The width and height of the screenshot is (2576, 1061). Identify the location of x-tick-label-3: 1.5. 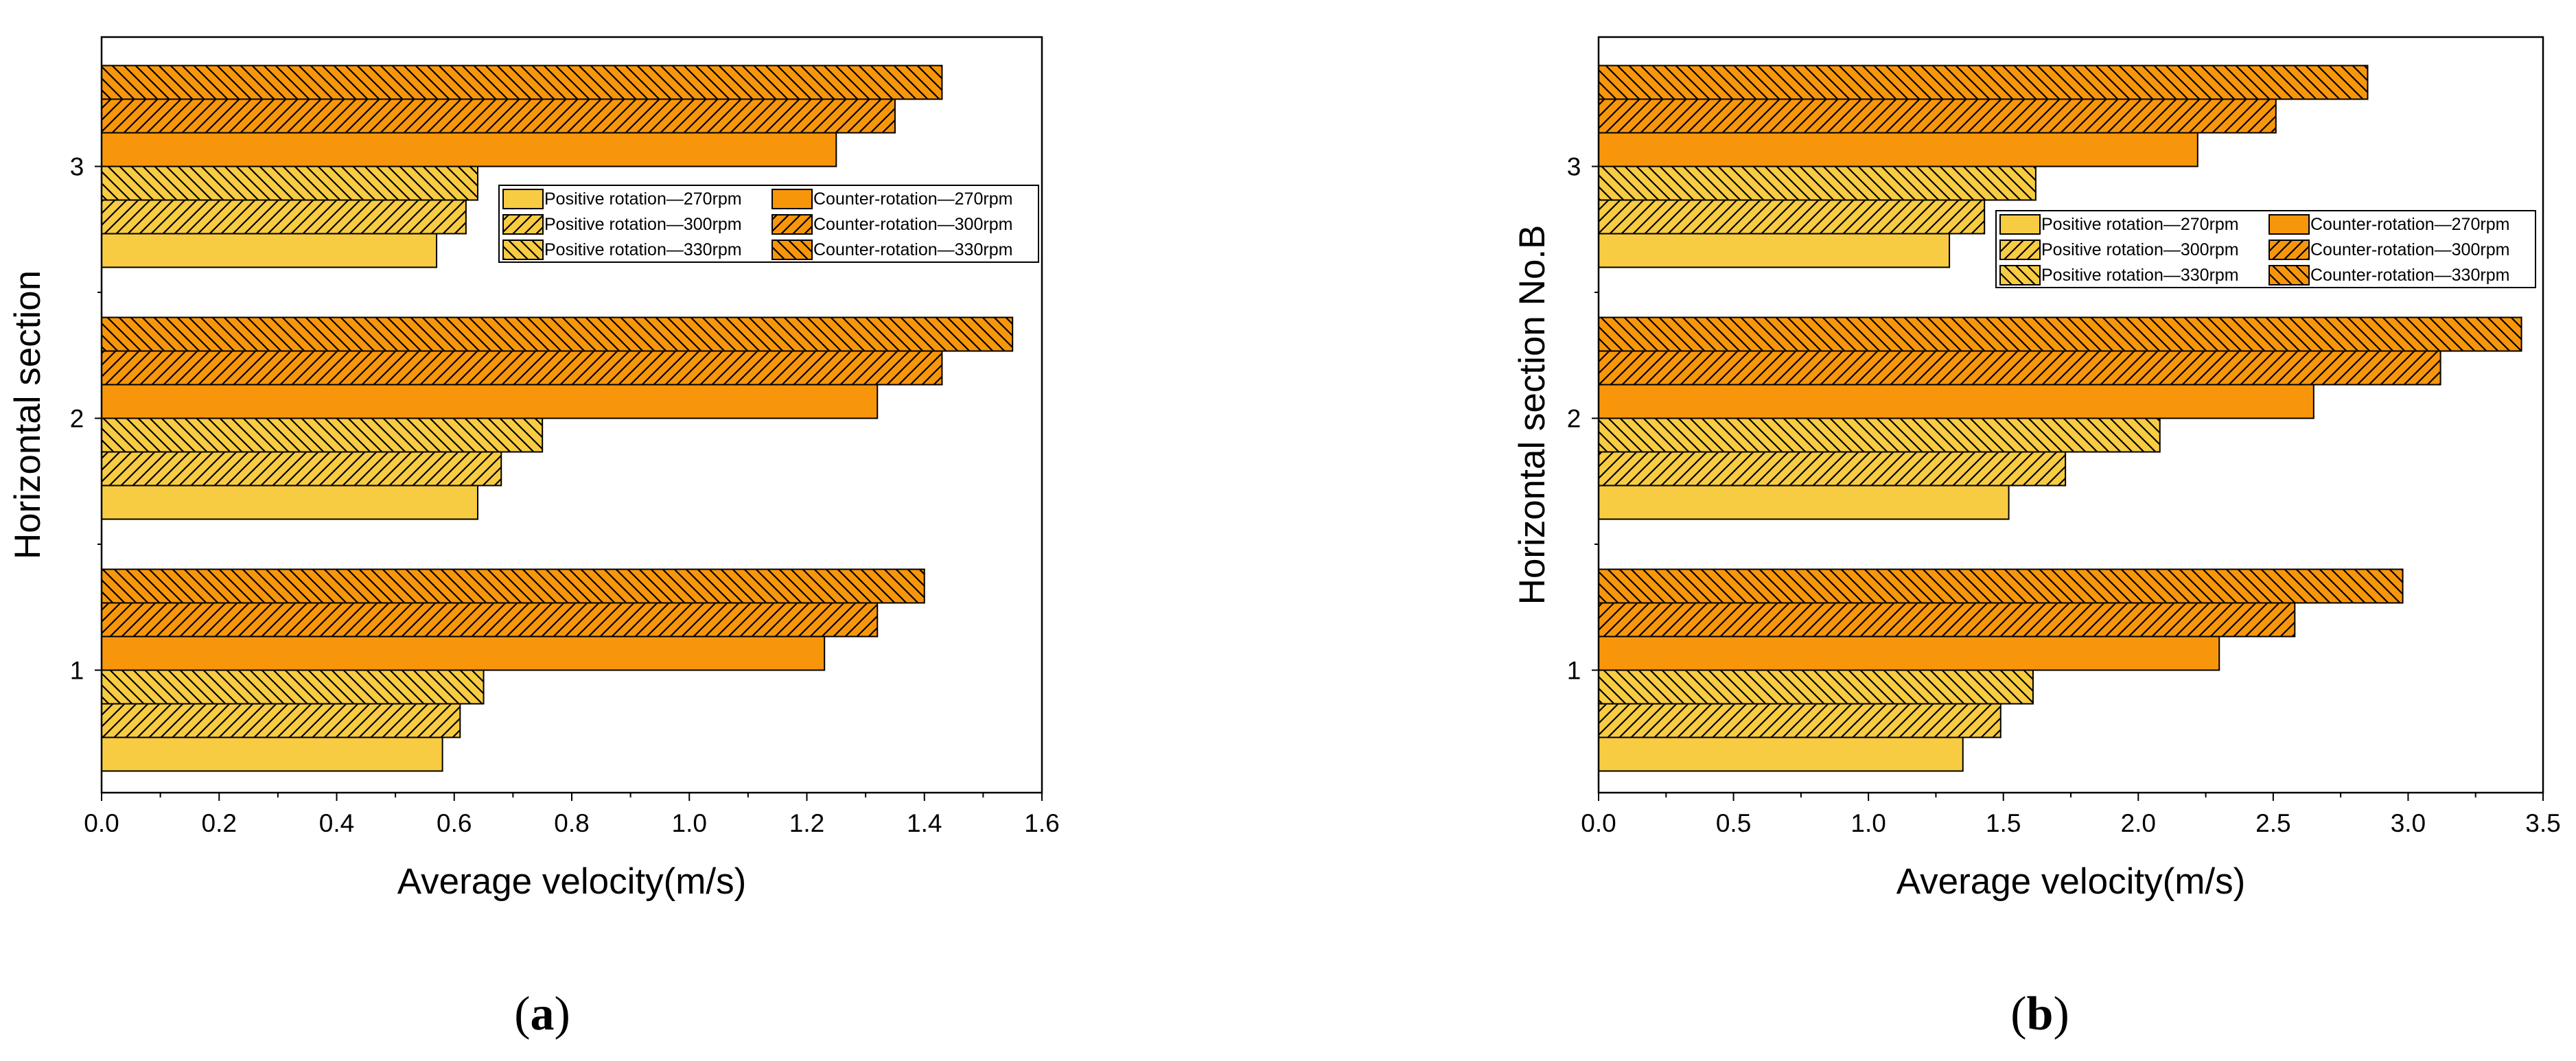
(2003, 823).